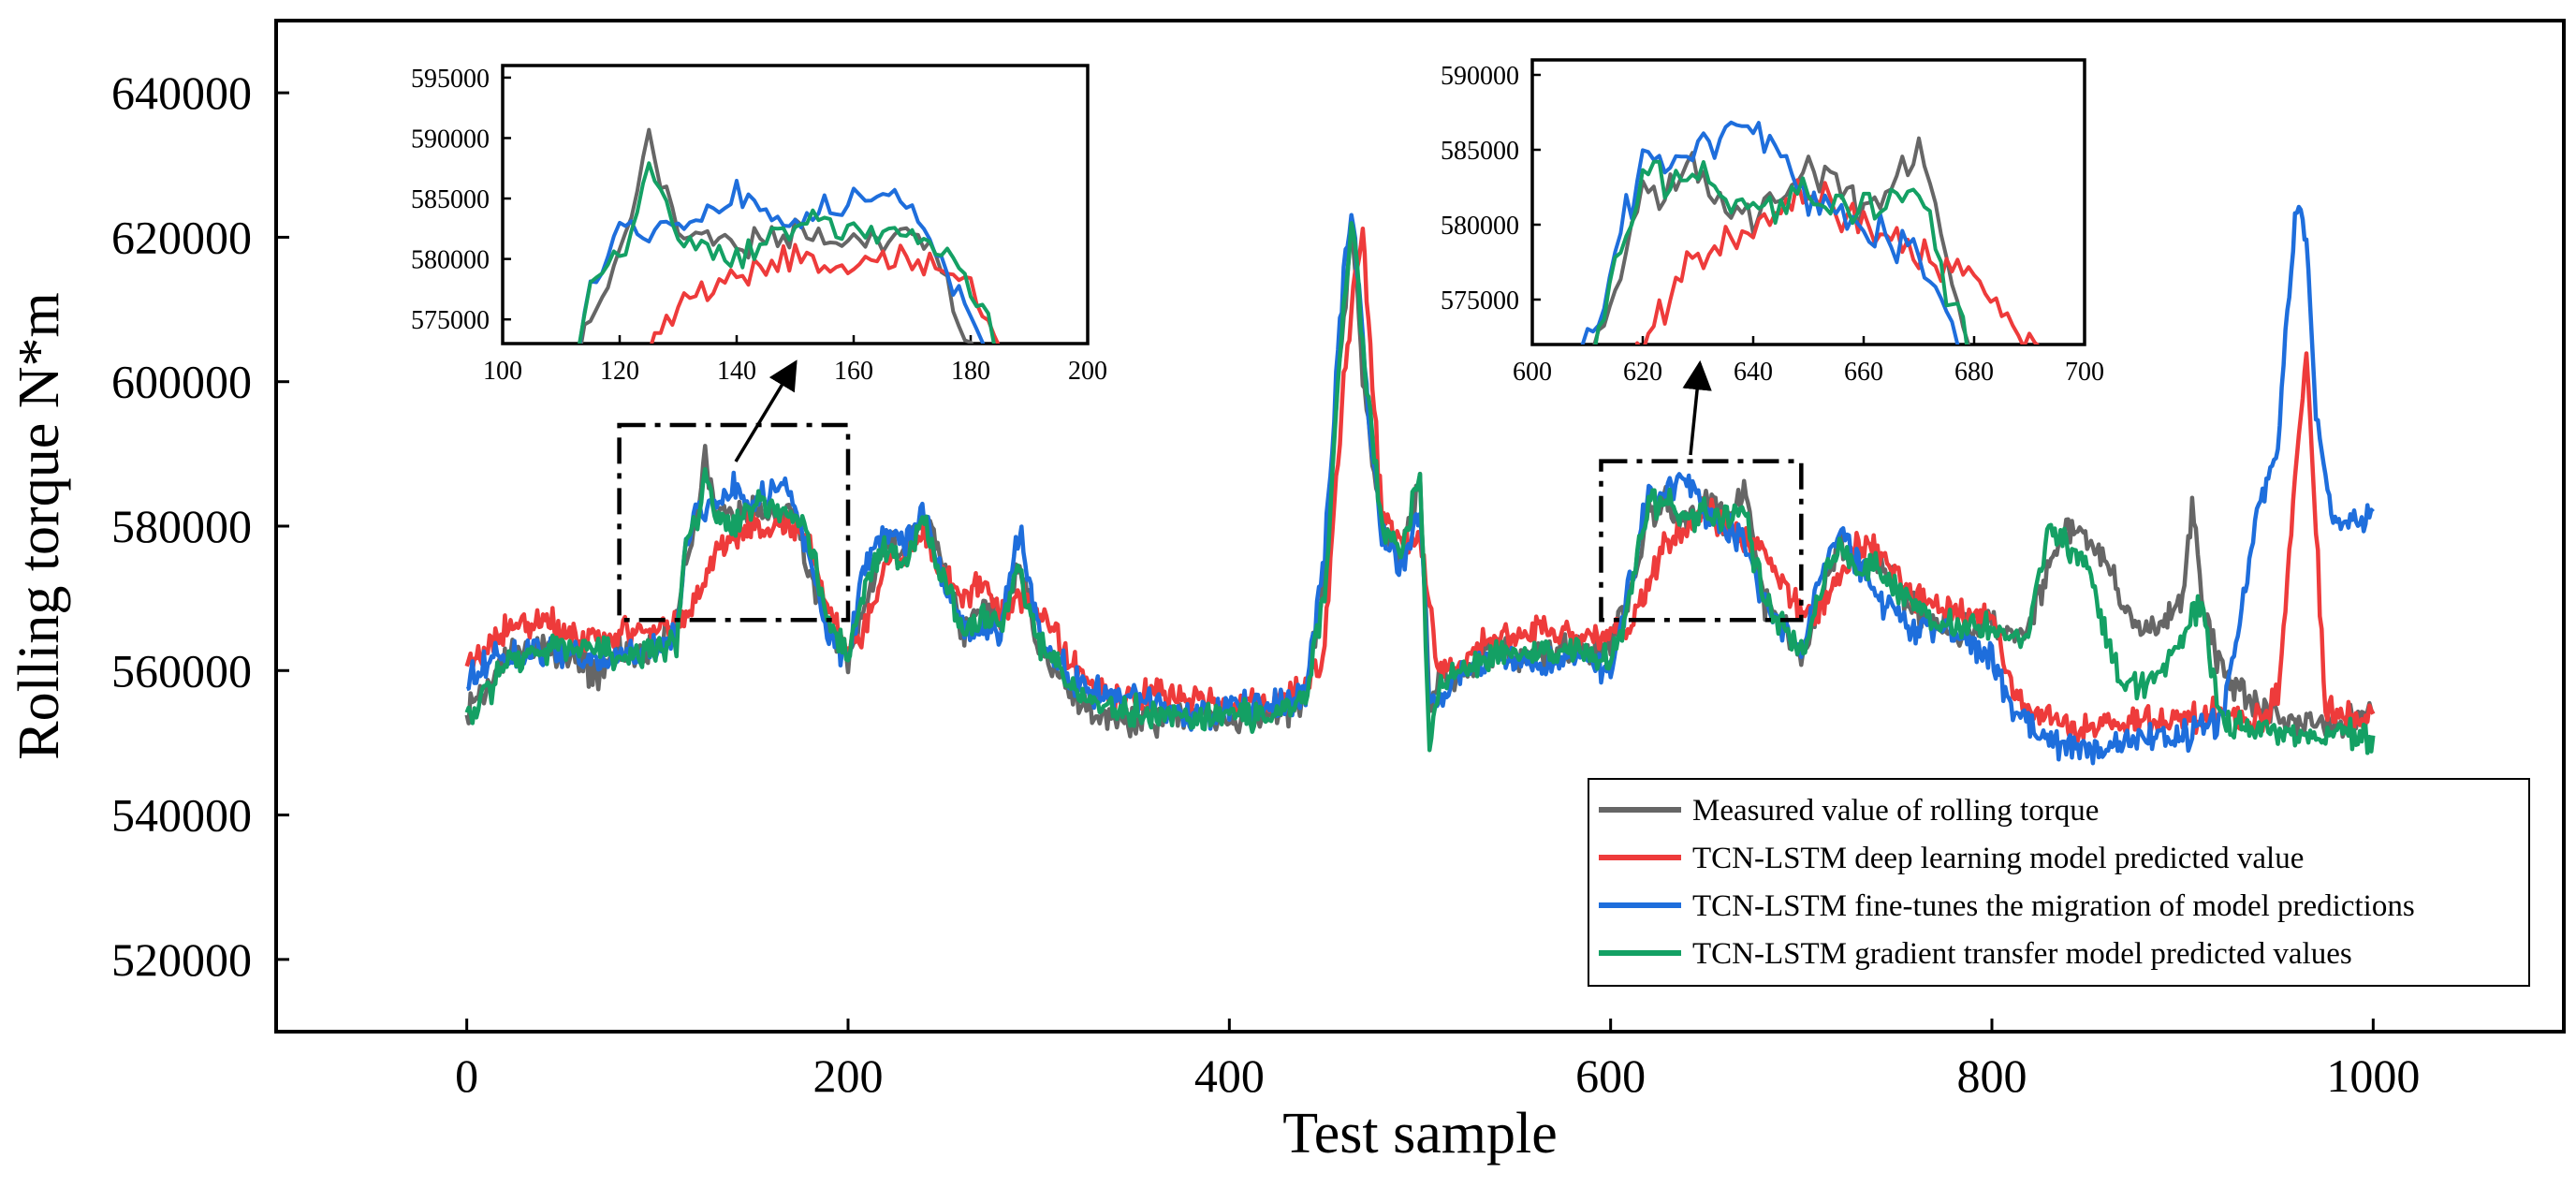 The width and height of the screenshot is (2576, 1188). I want to click on inset-left-x-tick-label: 160, so click(853, 371).